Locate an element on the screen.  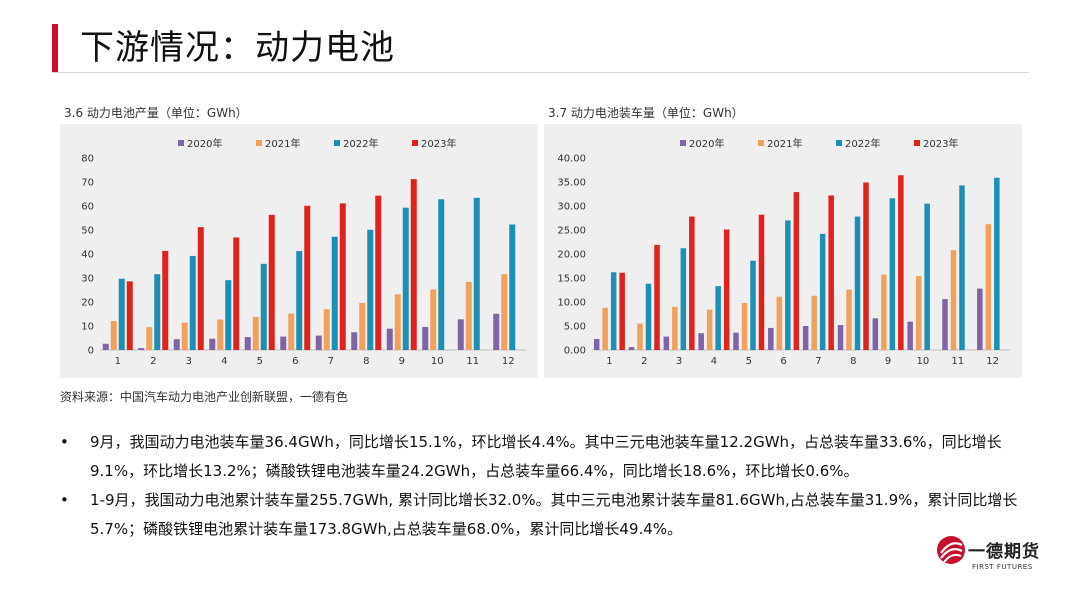
y-tick-label: 50 is located at coordinates (87, 231).